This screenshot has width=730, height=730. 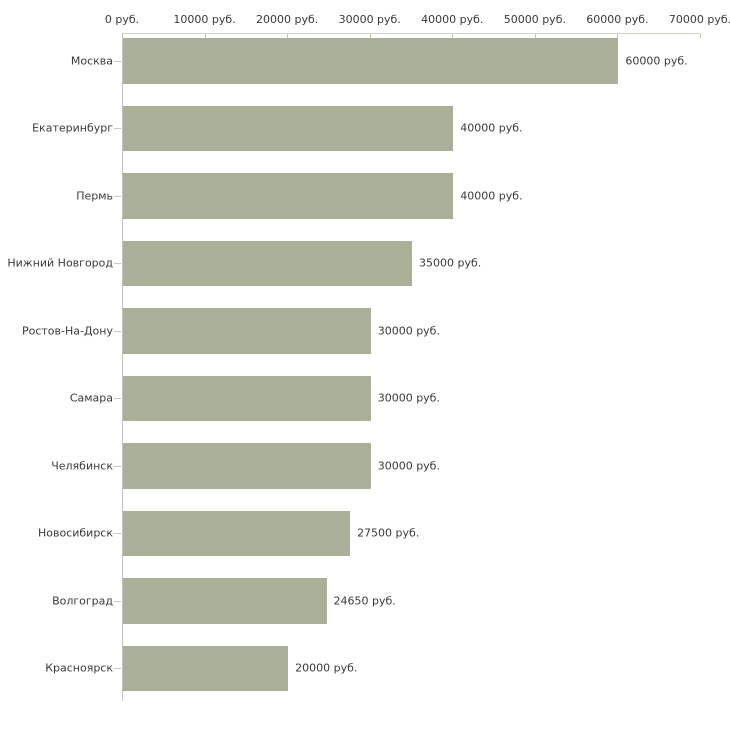 I want to click on category-label: Ростов-На-Дону, so click(x=67, y=331).